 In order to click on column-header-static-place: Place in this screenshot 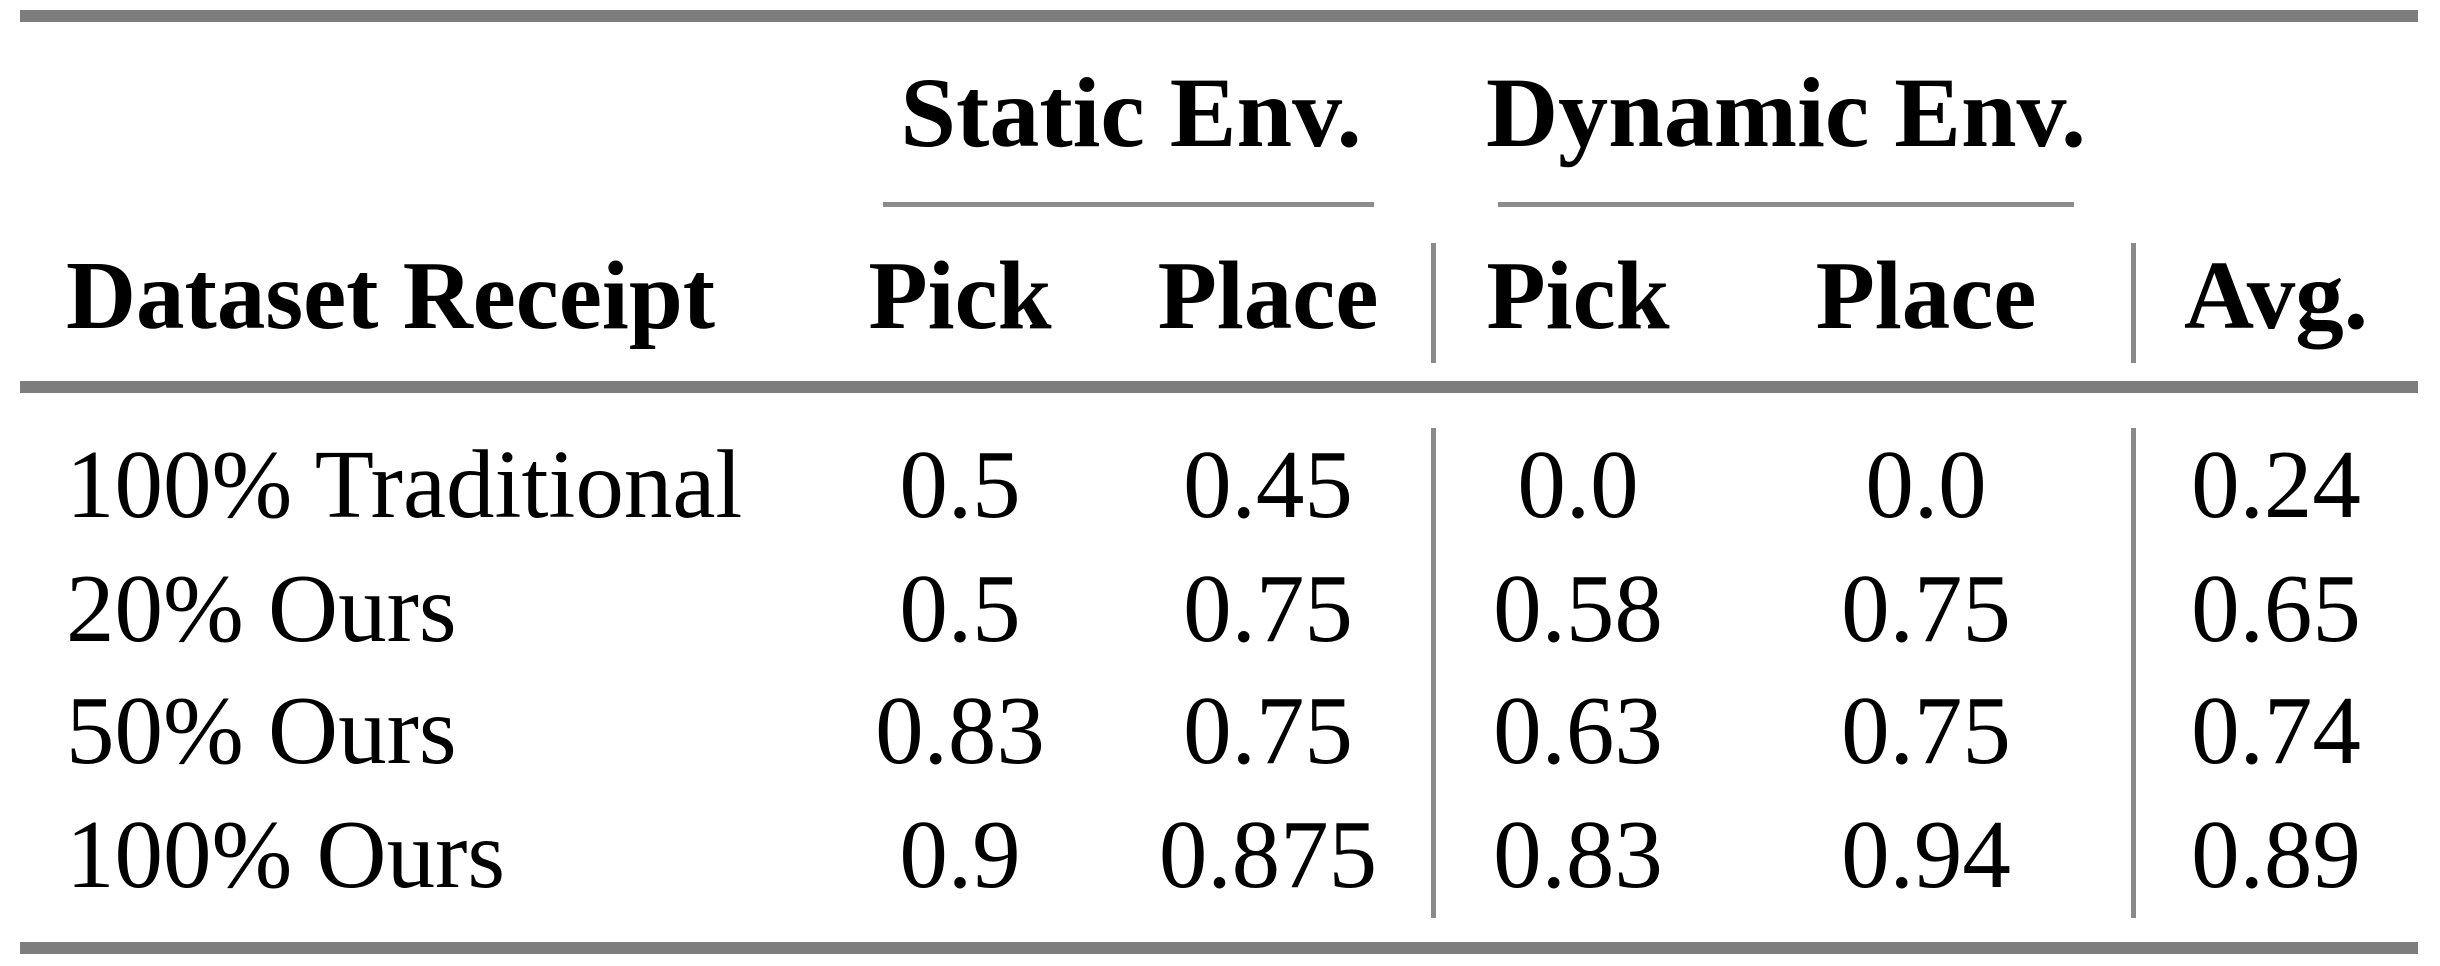, I will do `click(1268, 295)`.